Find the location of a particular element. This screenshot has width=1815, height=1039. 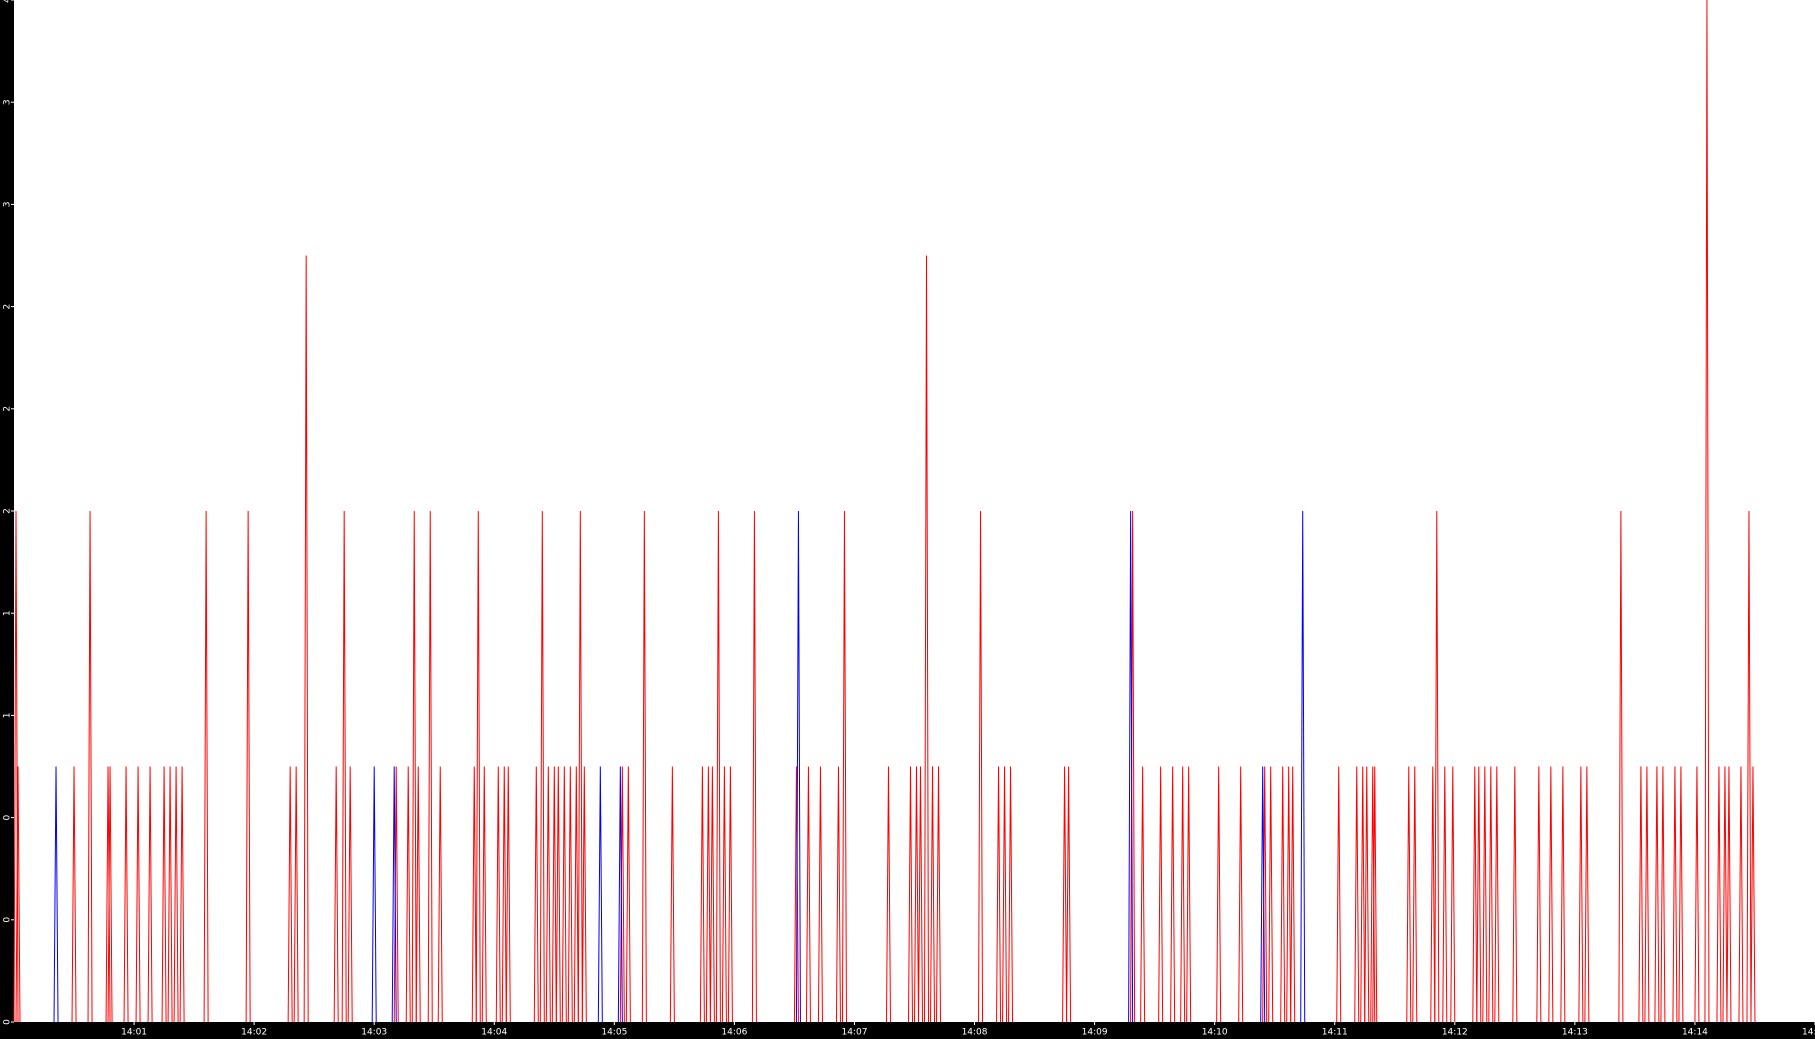

x-tick-label: 14:15 is located at coordinates (1808, 1033).